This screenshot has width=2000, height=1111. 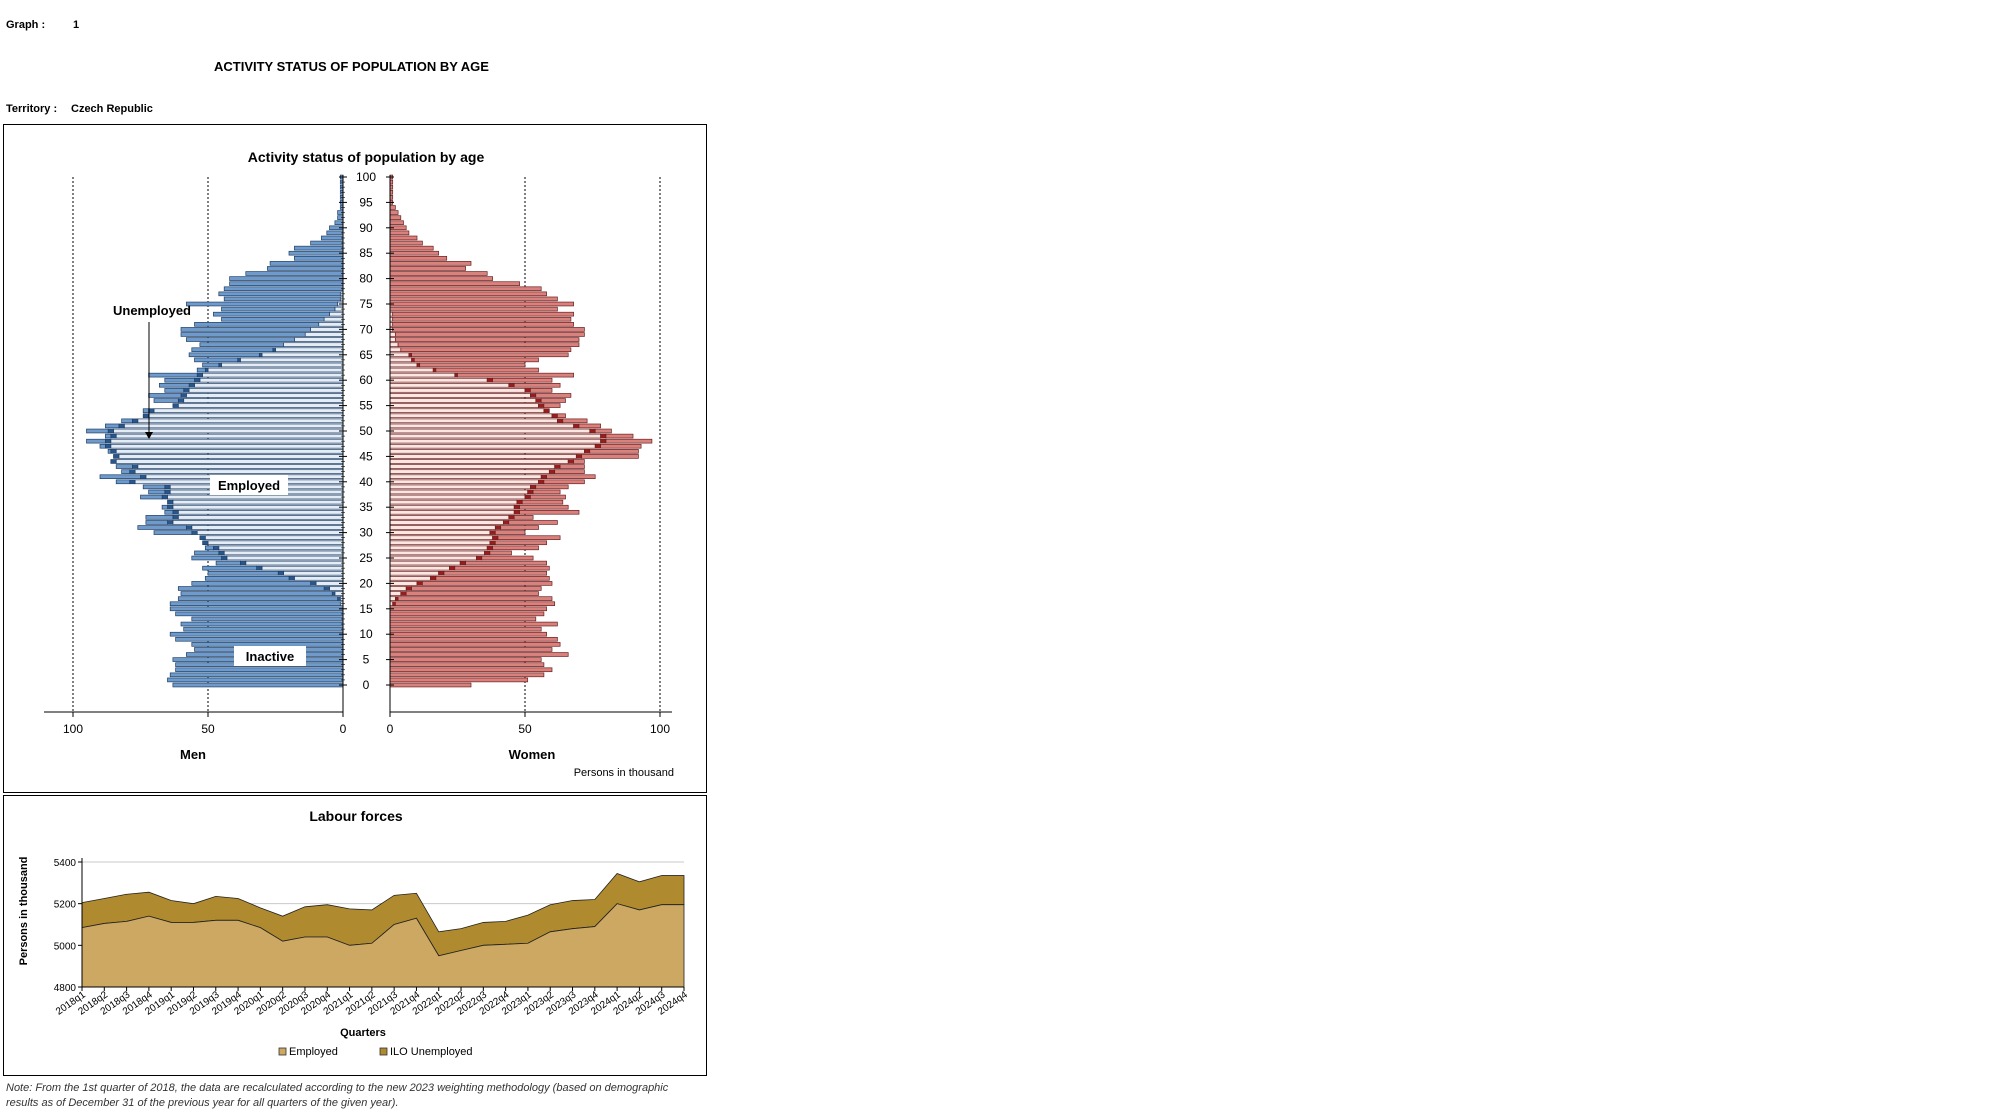 I want to click on age-tick-label: 35, so click(x=366, y=507).